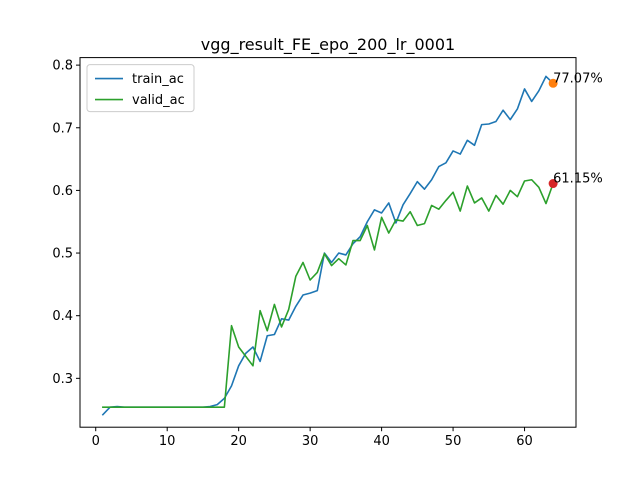  Describe the element at coordinates (158, 79) in the screenshot. I see `legend-label: train_ac` at that location.